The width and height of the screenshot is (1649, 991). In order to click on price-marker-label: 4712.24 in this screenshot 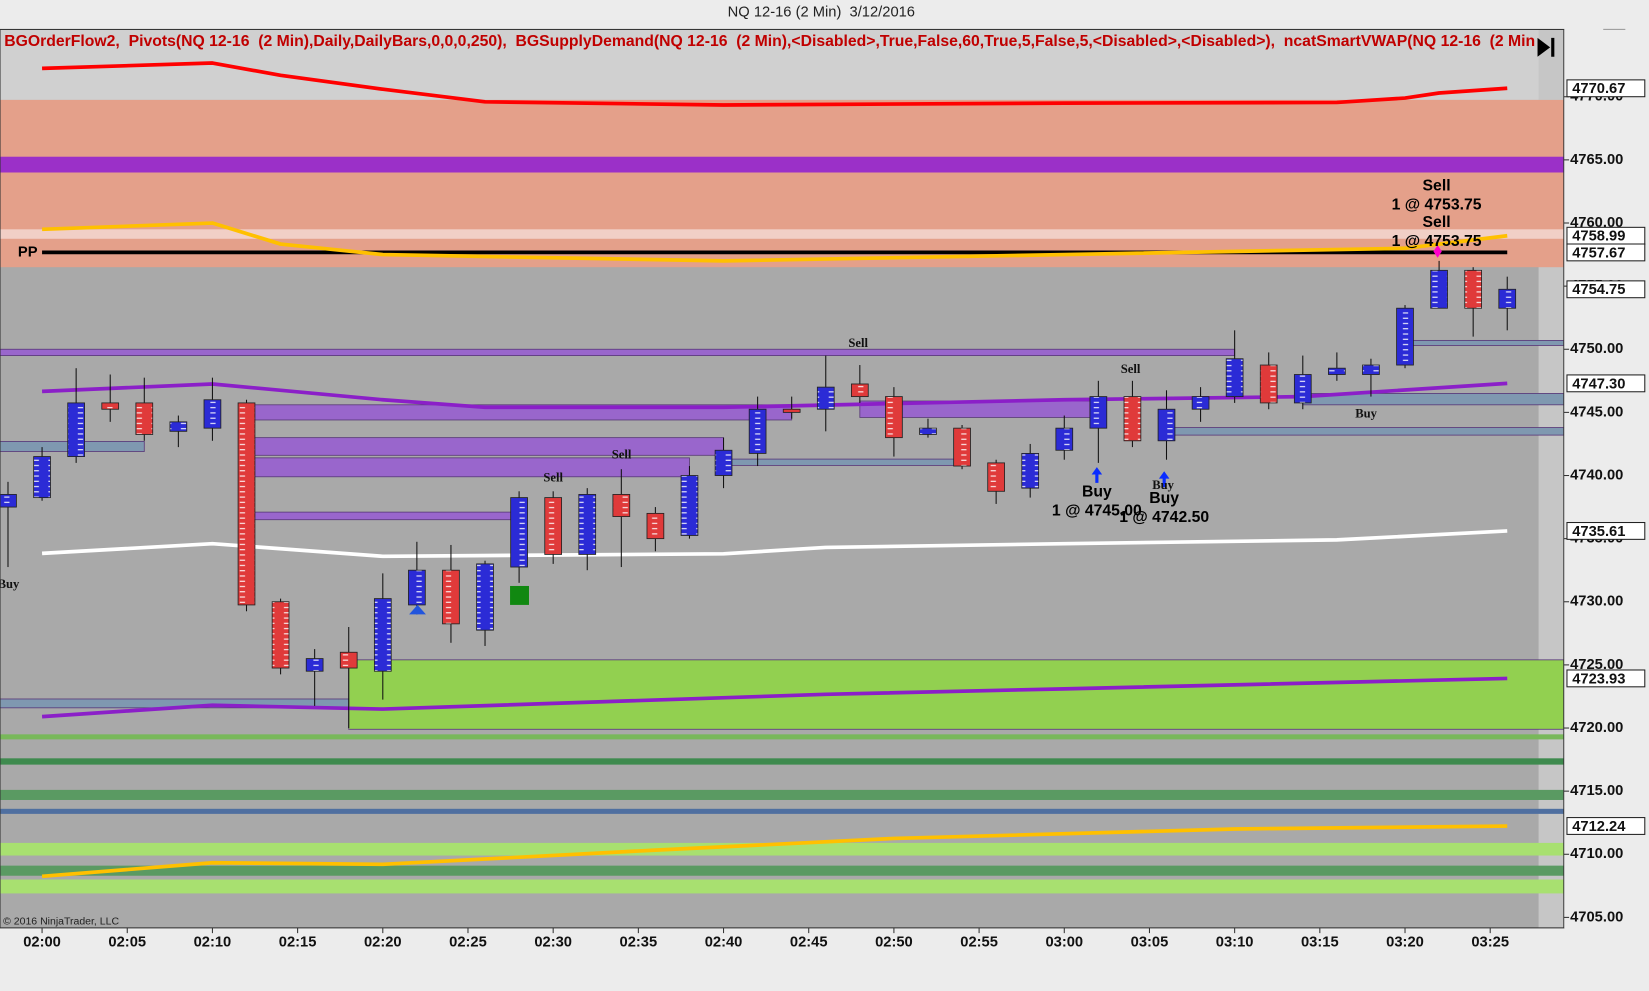, I will do `click(1599, 827)`.